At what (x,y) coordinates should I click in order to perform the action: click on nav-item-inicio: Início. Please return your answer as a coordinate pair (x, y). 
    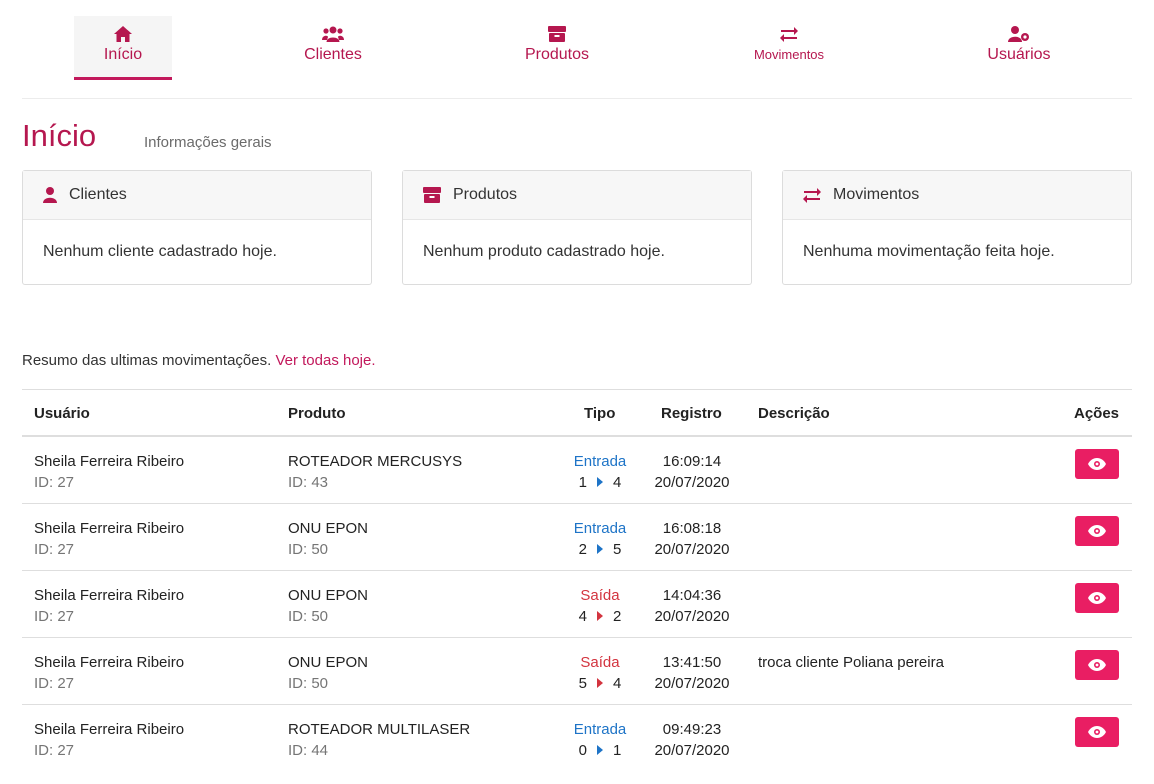
    Looking at the image, I should click on (123, 48).